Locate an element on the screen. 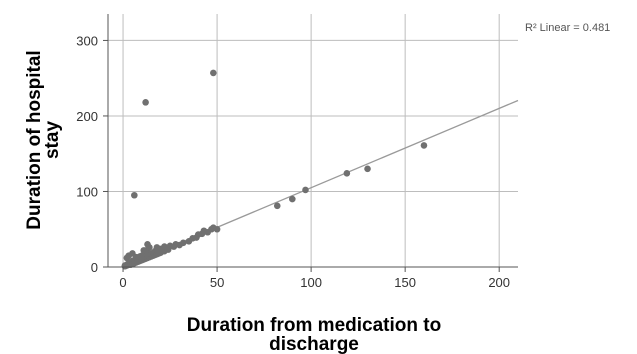 The width and height of the screenshot is (637, 354). x-tick-label: 100 is located at coordinates (311, 282).